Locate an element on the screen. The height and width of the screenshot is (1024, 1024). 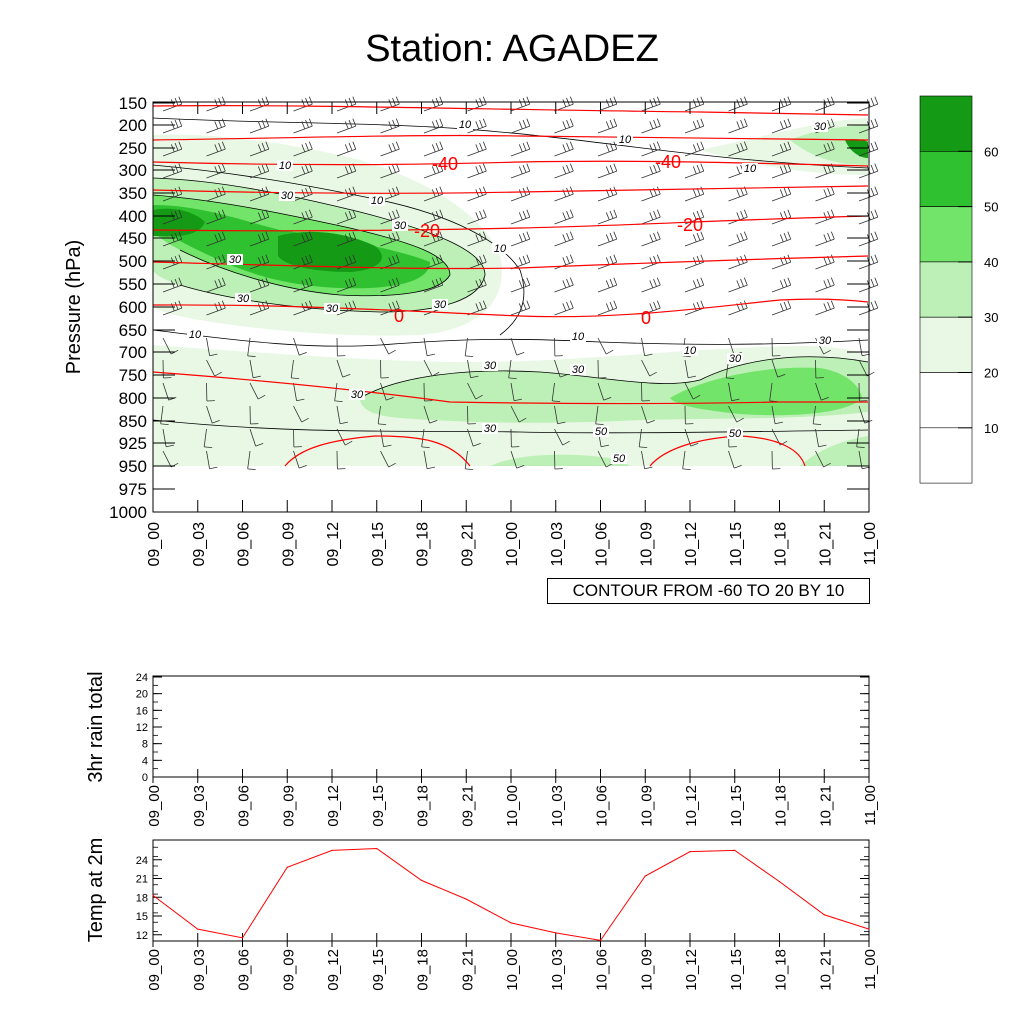
y-tick-label: 250 is located at coordinates (133, 148).